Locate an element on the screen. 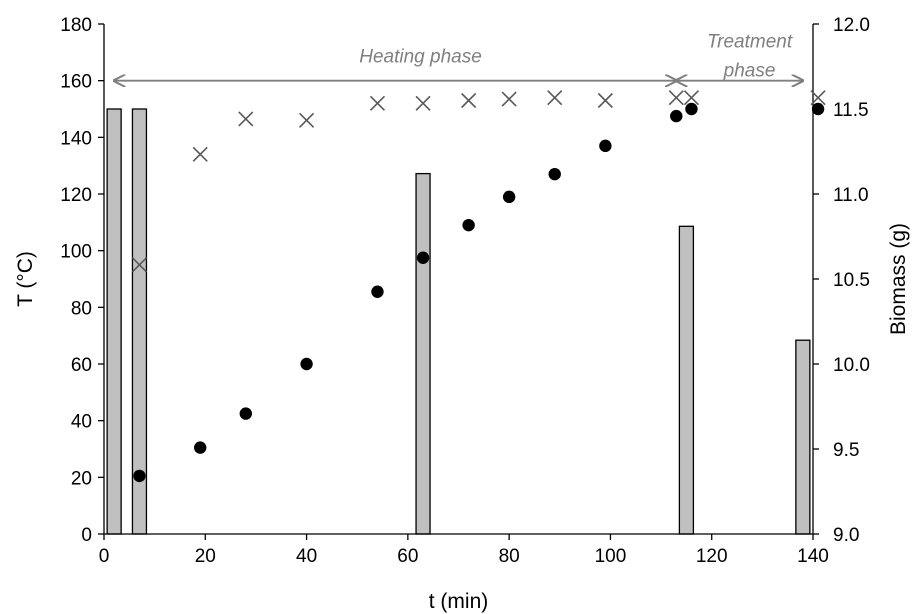 This screenshot has width=916, height=614. left-axis-title: T (°C) is located at coordinates (25, 279).